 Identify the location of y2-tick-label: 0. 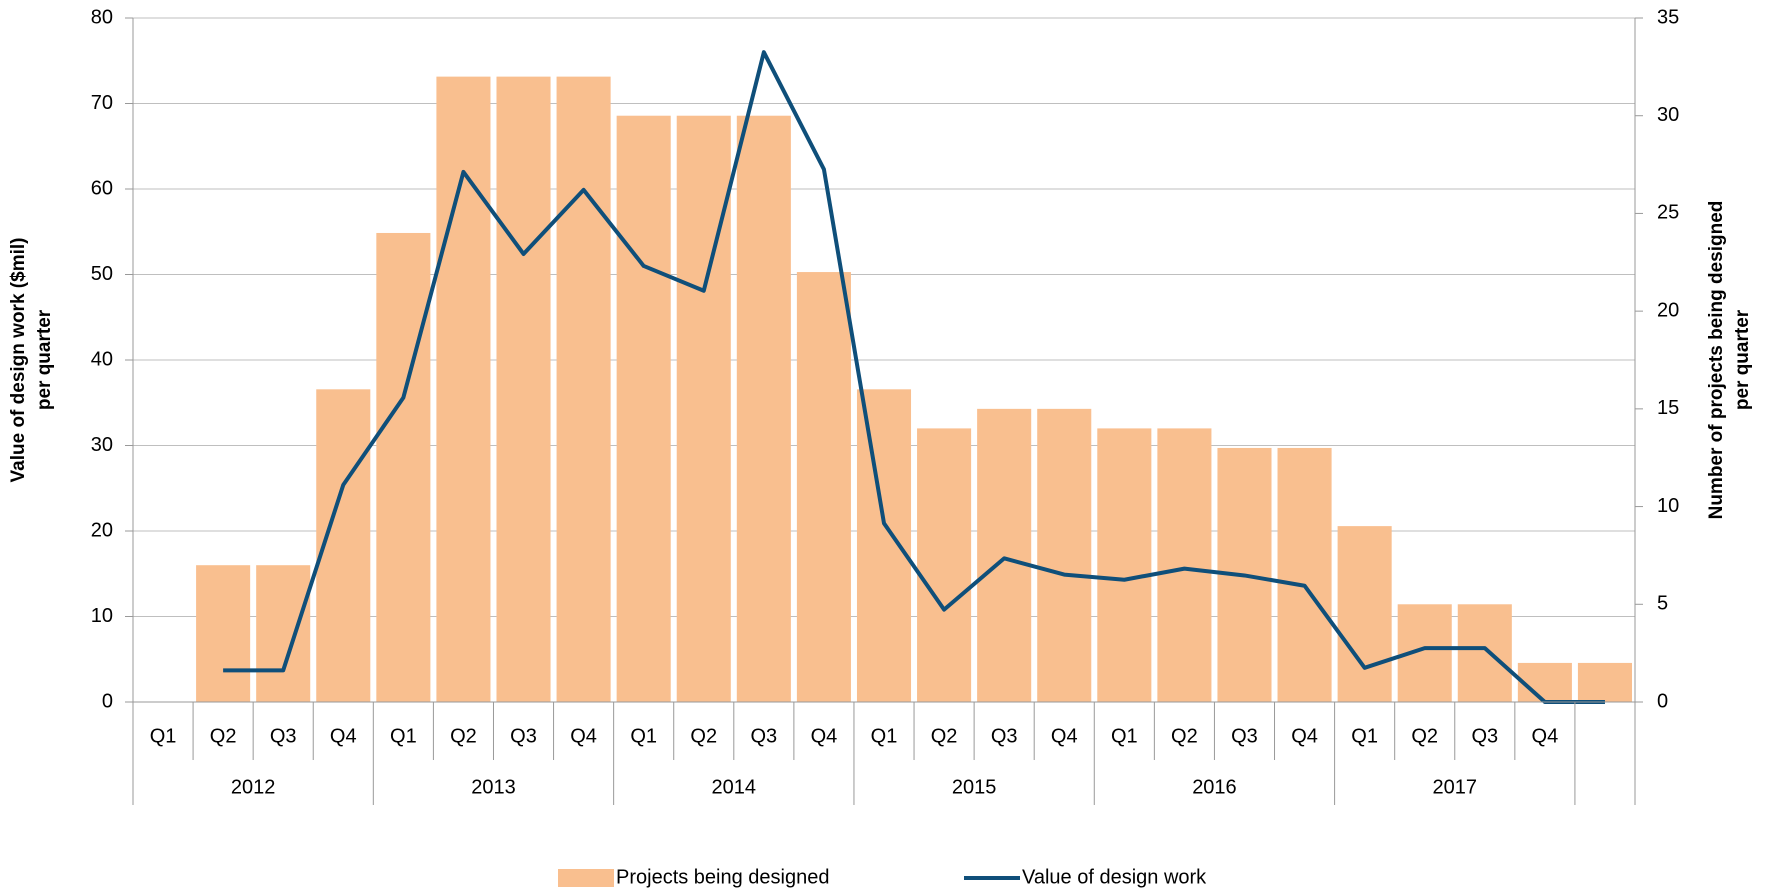
(1662, 701).